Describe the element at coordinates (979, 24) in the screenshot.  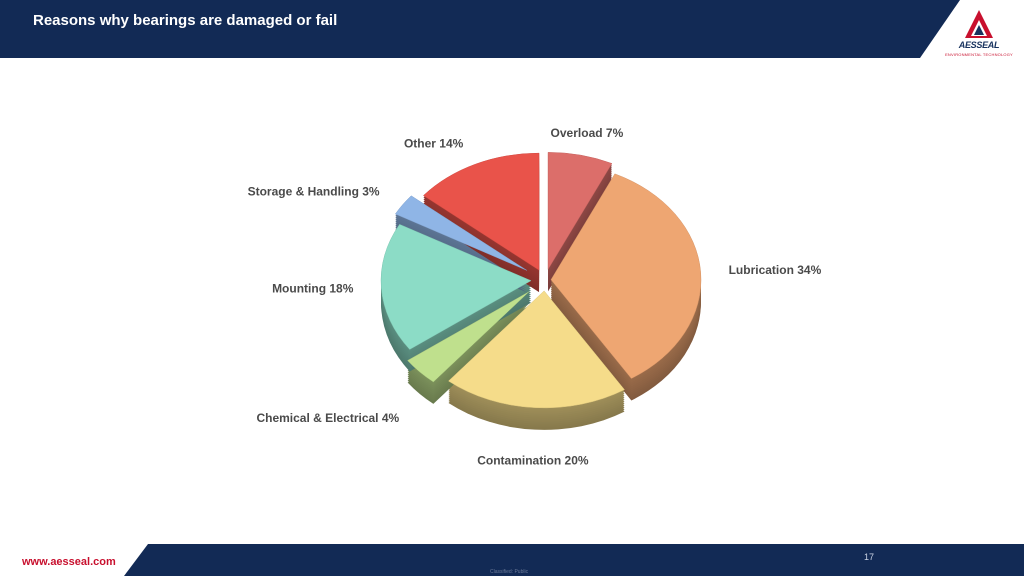
I see `logo-triangle-icon` at that location.